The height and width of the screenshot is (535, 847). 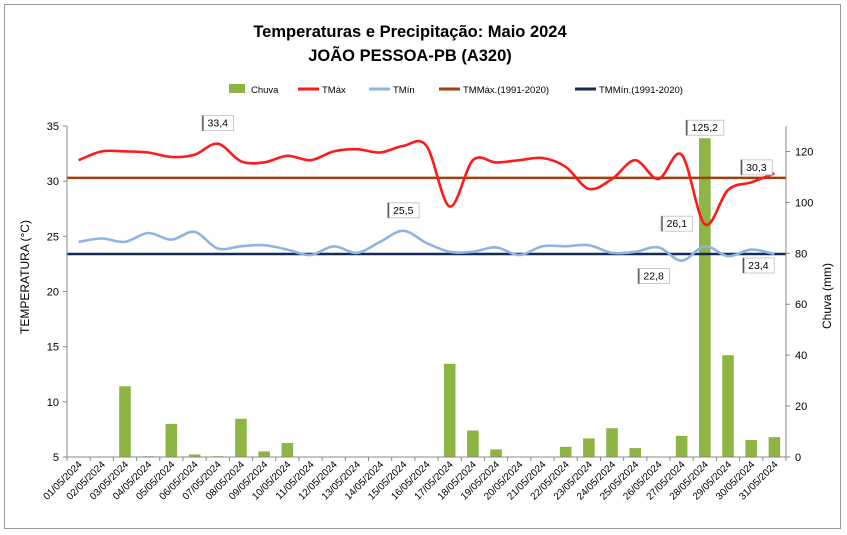 I want to click on chart-title: Temperaturas e Precipitação: Maio 2024, so click(x=410, y=32).